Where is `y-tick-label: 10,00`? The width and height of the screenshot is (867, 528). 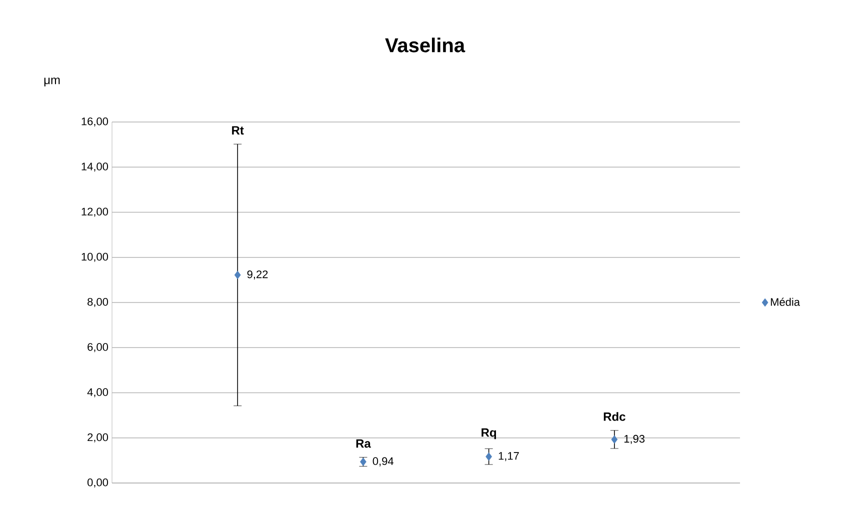
y-tick-label: 10,00 is located at coordinates (95, 257).